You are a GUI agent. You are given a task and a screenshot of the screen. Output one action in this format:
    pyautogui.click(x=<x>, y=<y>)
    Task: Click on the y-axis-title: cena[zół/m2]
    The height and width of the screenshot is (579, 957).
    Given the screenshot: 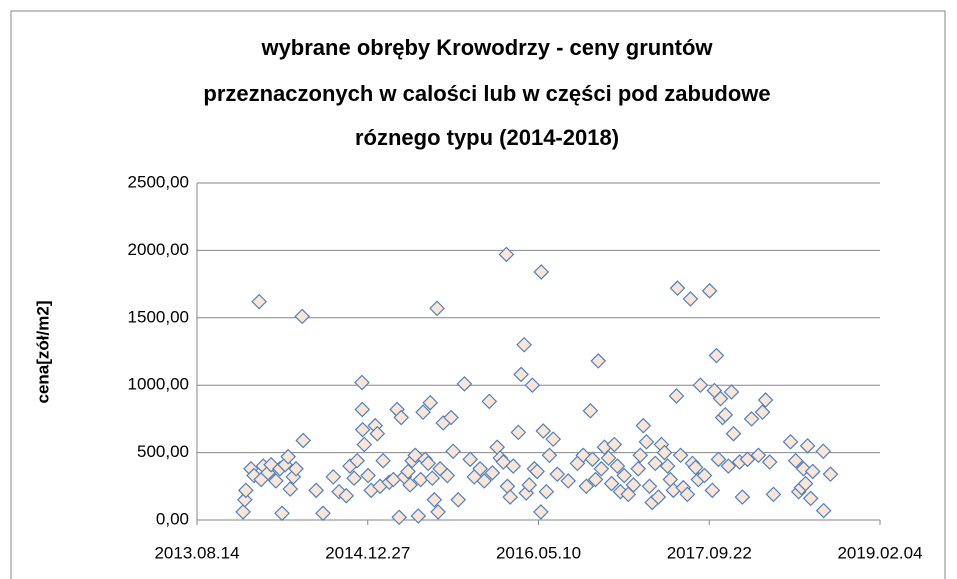 What is the action you would take?
    pyautogui.click(x=42, y=352)
    